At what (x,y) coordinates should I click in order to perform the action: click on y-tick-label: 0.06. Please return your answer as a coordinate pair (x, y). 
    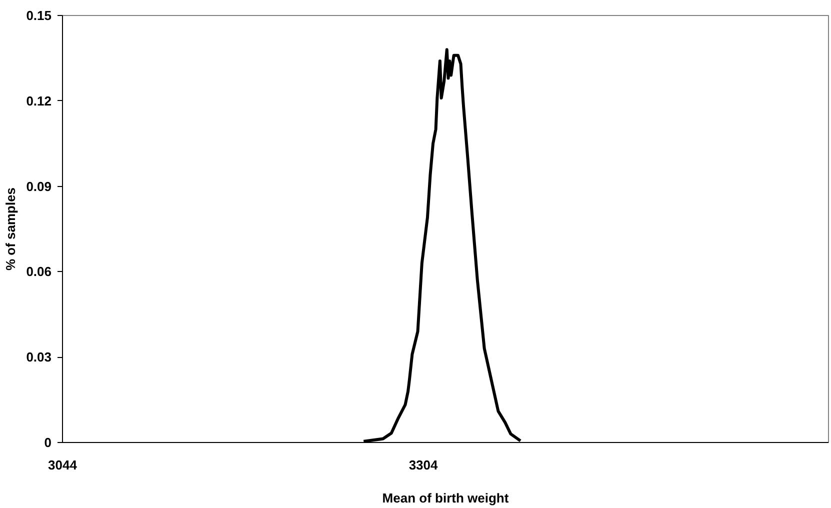
    Looking at the image, I should click on (39, 272).